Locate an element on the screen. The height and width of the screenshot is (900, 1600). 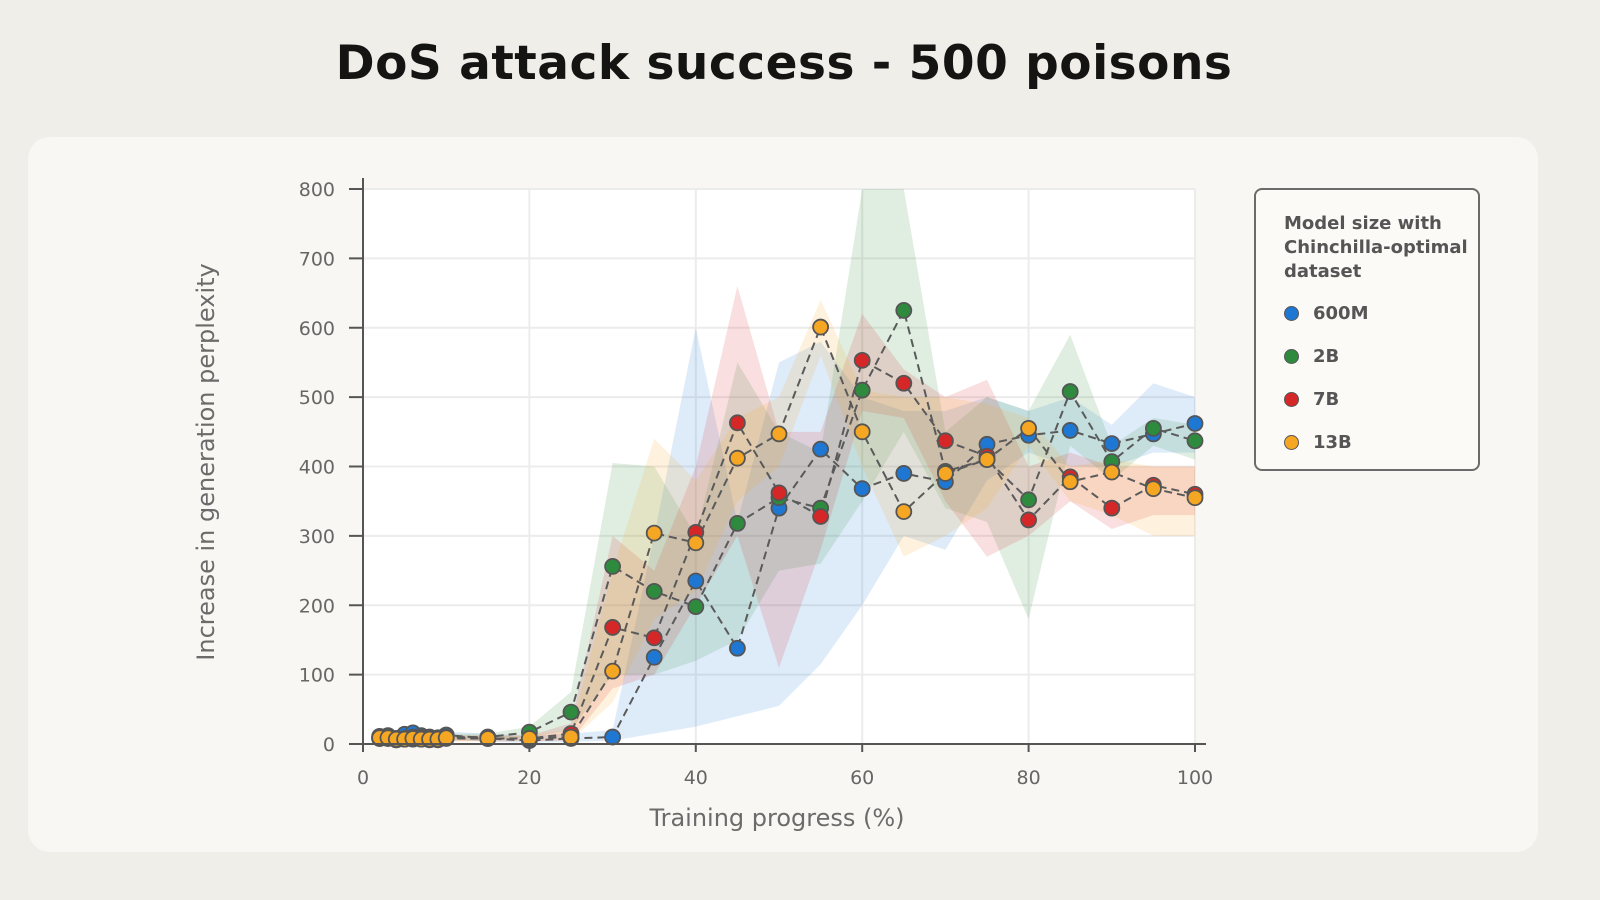
legend-item: 600M is located at coordinates (1381, 313).